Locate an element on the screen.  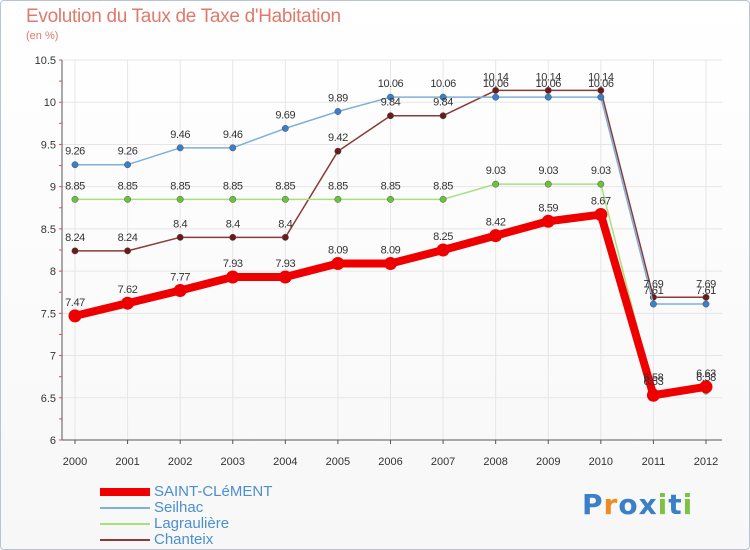
data-label: 7.77 is located at coordinates (180, 278).